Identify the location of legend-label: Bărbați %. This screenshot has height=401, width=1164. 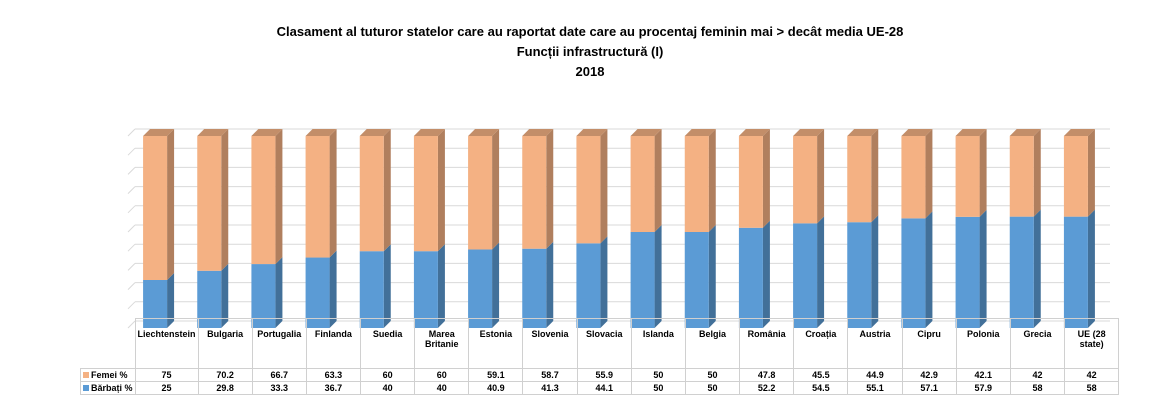
(112, 388).